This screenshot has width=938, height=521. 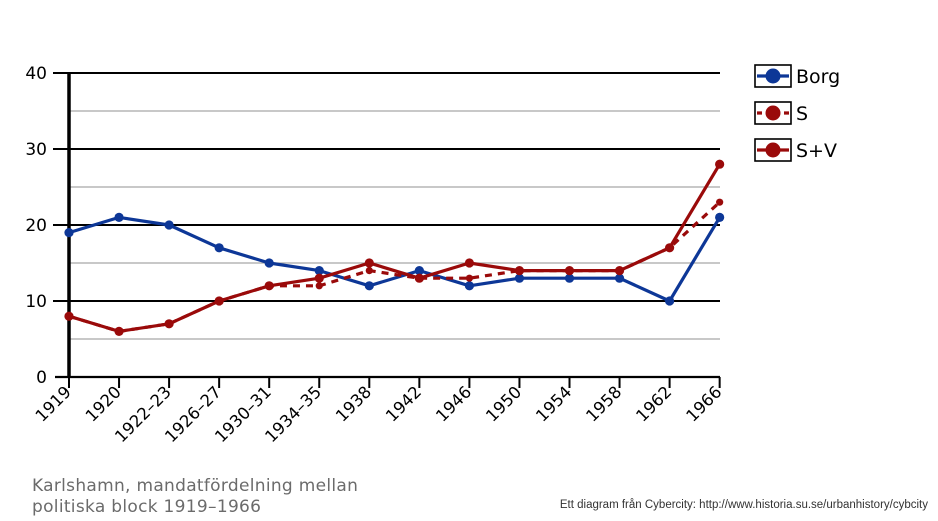 What do you see at coordinates (147, 507) in the screenshot?
I see `caption-line-2: politiska block 1919–1966` at bounding box center [147, 507].